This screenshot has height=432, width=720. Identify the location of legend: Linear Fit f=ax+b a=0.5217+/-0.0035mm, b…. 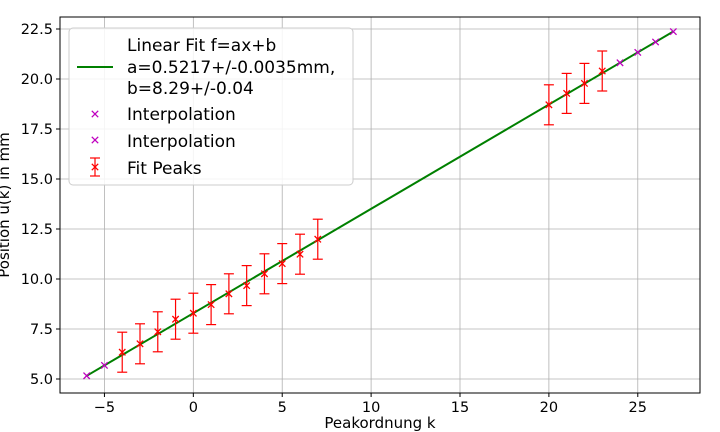
(211, 106).